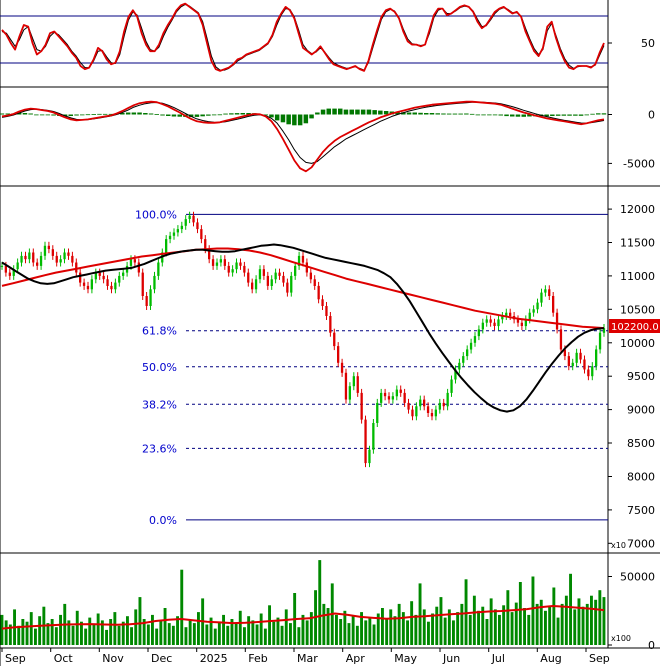  I want to click on date-tick-label: May, so click(405, 658).